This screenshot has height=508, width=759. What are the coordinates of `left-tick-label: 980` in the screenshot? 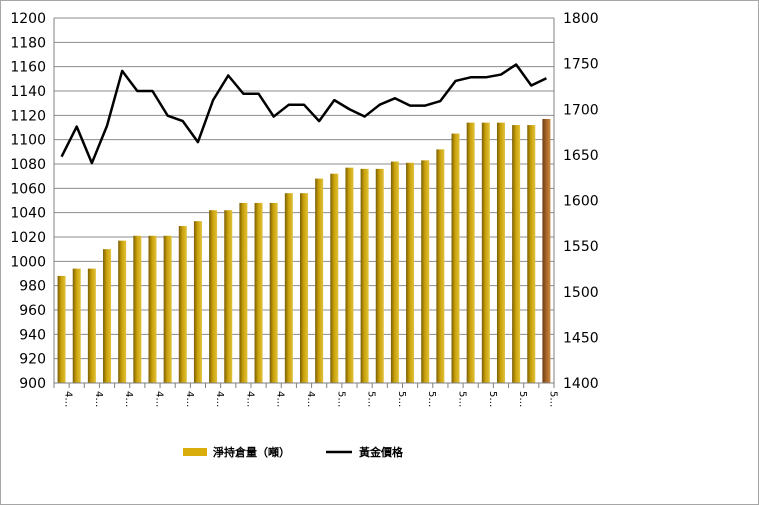 It's located at (32, 287).